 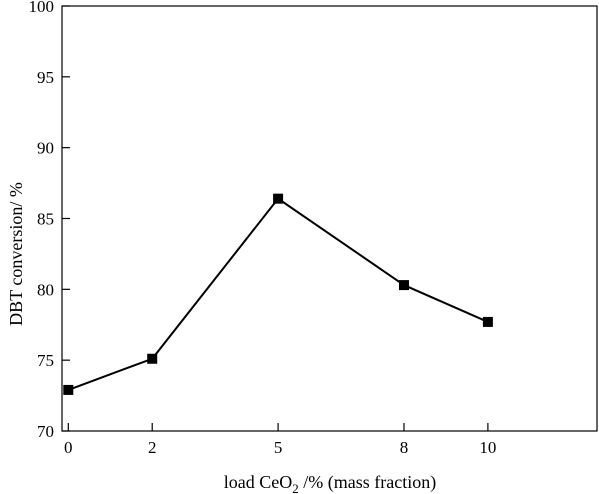 I want to click on x-tick-label-5: 5, so click(x=278, y=447).